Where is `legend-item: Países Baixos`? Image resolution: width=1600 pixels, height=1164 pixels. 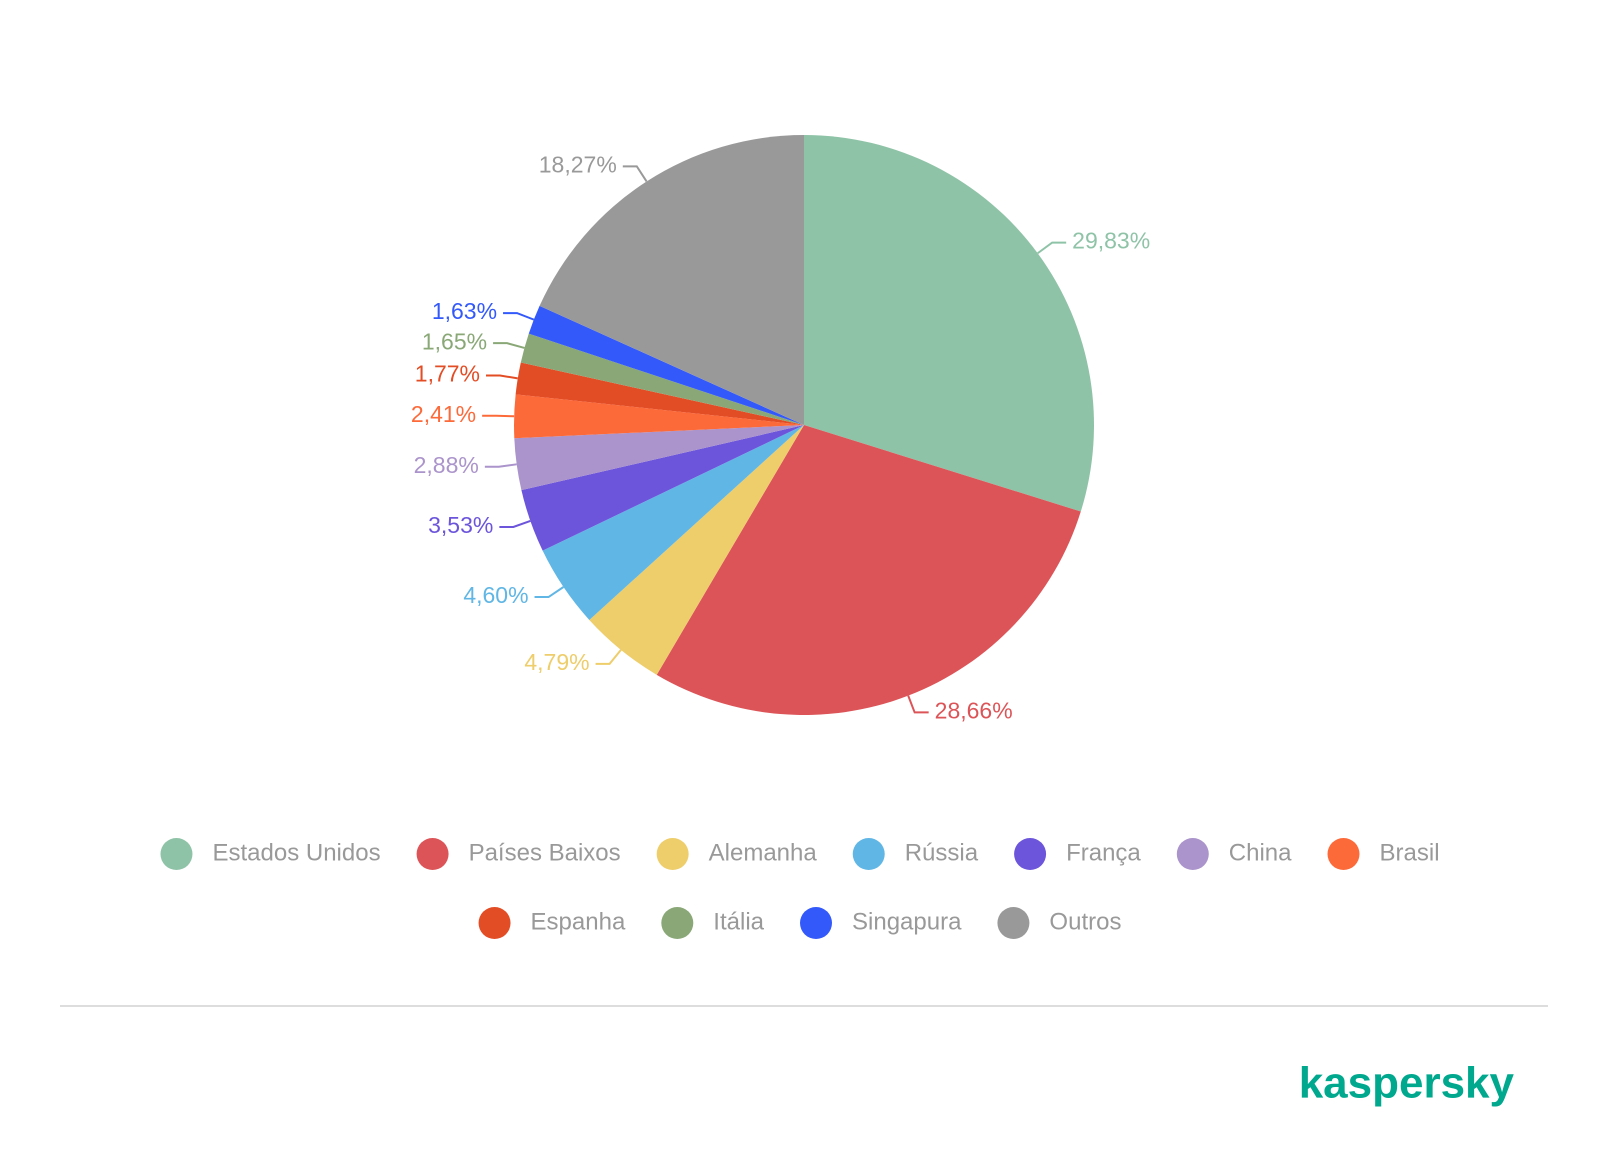
legend-item: Países Baixos is located at coordinates (518, 854).